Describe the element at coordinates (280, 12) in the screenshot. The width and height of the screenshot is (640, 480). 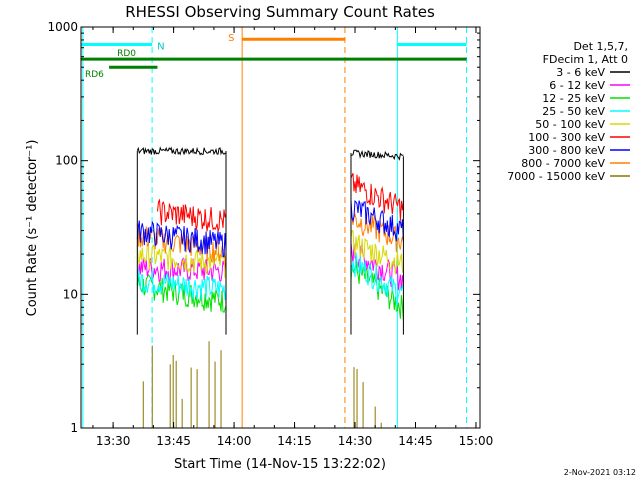
I see `chart-title: RHESSI Observing Summary Count Rates` at that location.